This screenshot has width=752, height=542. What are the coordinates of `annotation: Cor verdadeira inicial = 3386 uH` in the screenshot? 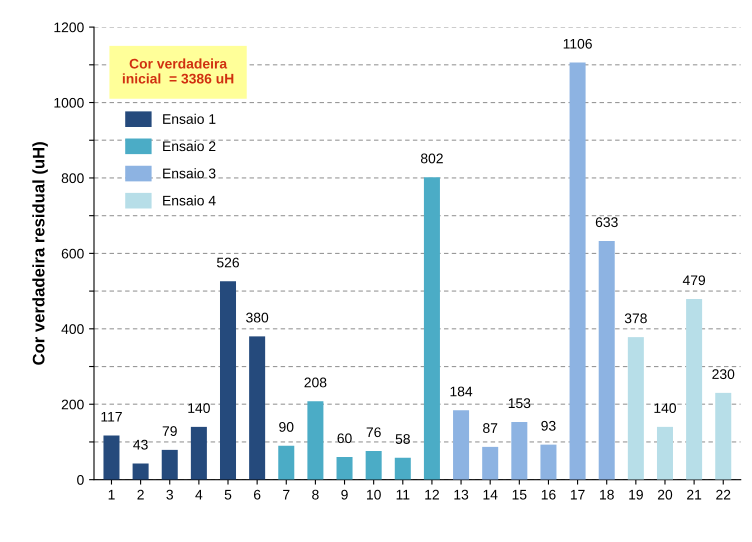 It's located at (178, 71).